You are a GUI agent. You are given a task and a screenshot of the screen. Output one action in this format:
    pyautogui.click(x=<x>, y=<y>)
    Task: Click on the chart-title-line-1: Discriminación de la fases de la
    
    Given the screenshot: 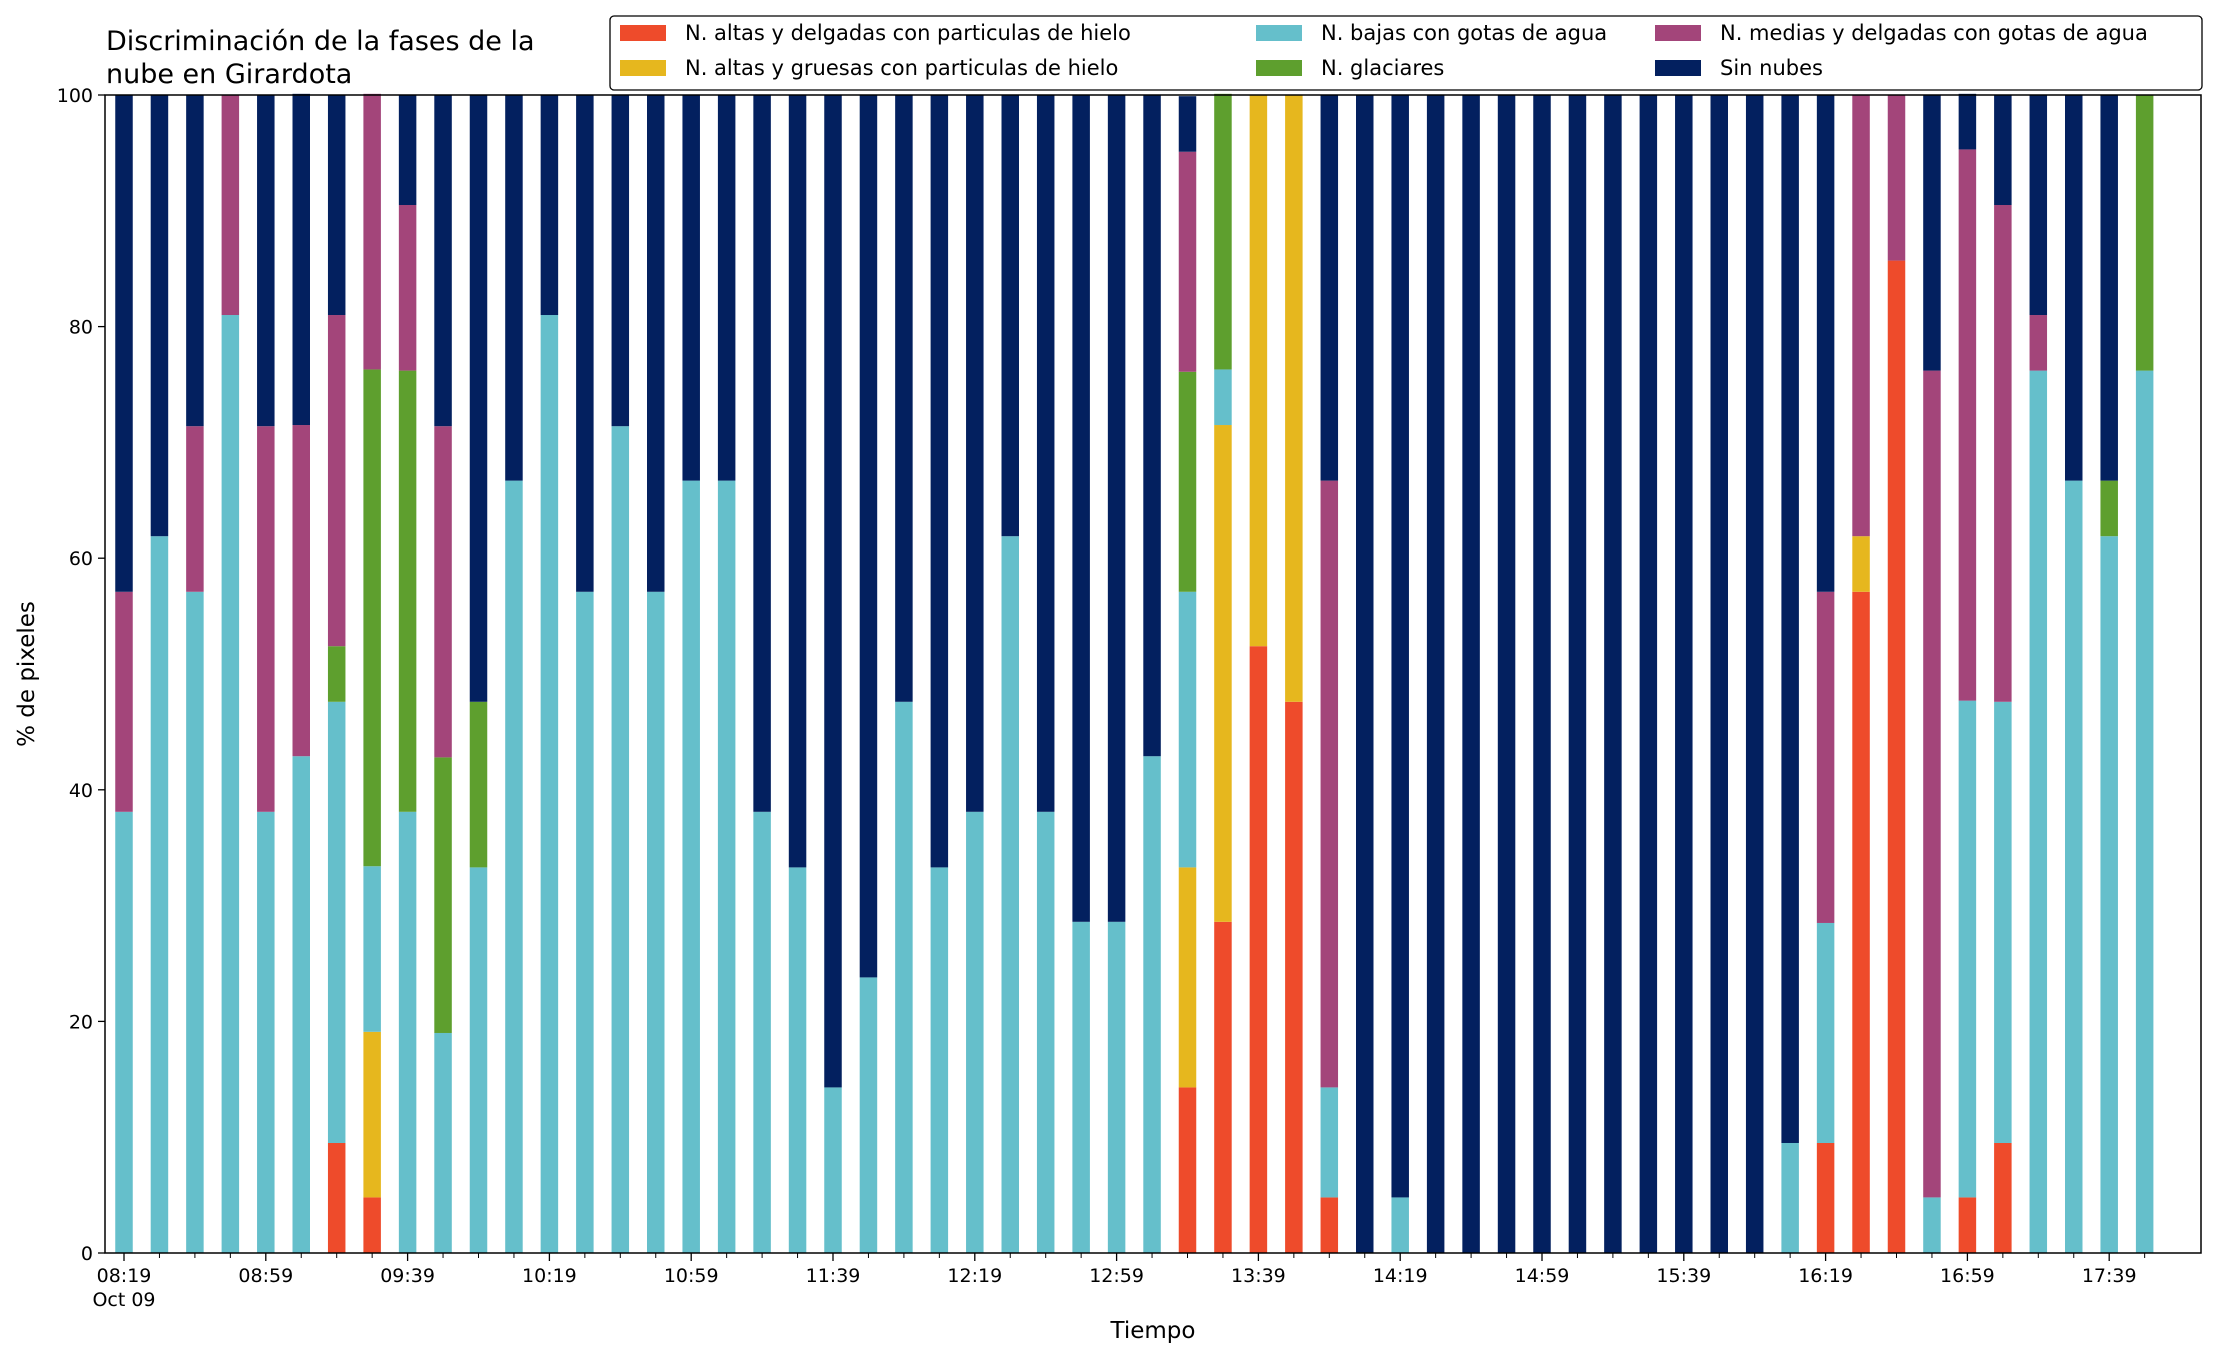 What is the action you would take?
    pyautogui.click(x=320, y=41)
    